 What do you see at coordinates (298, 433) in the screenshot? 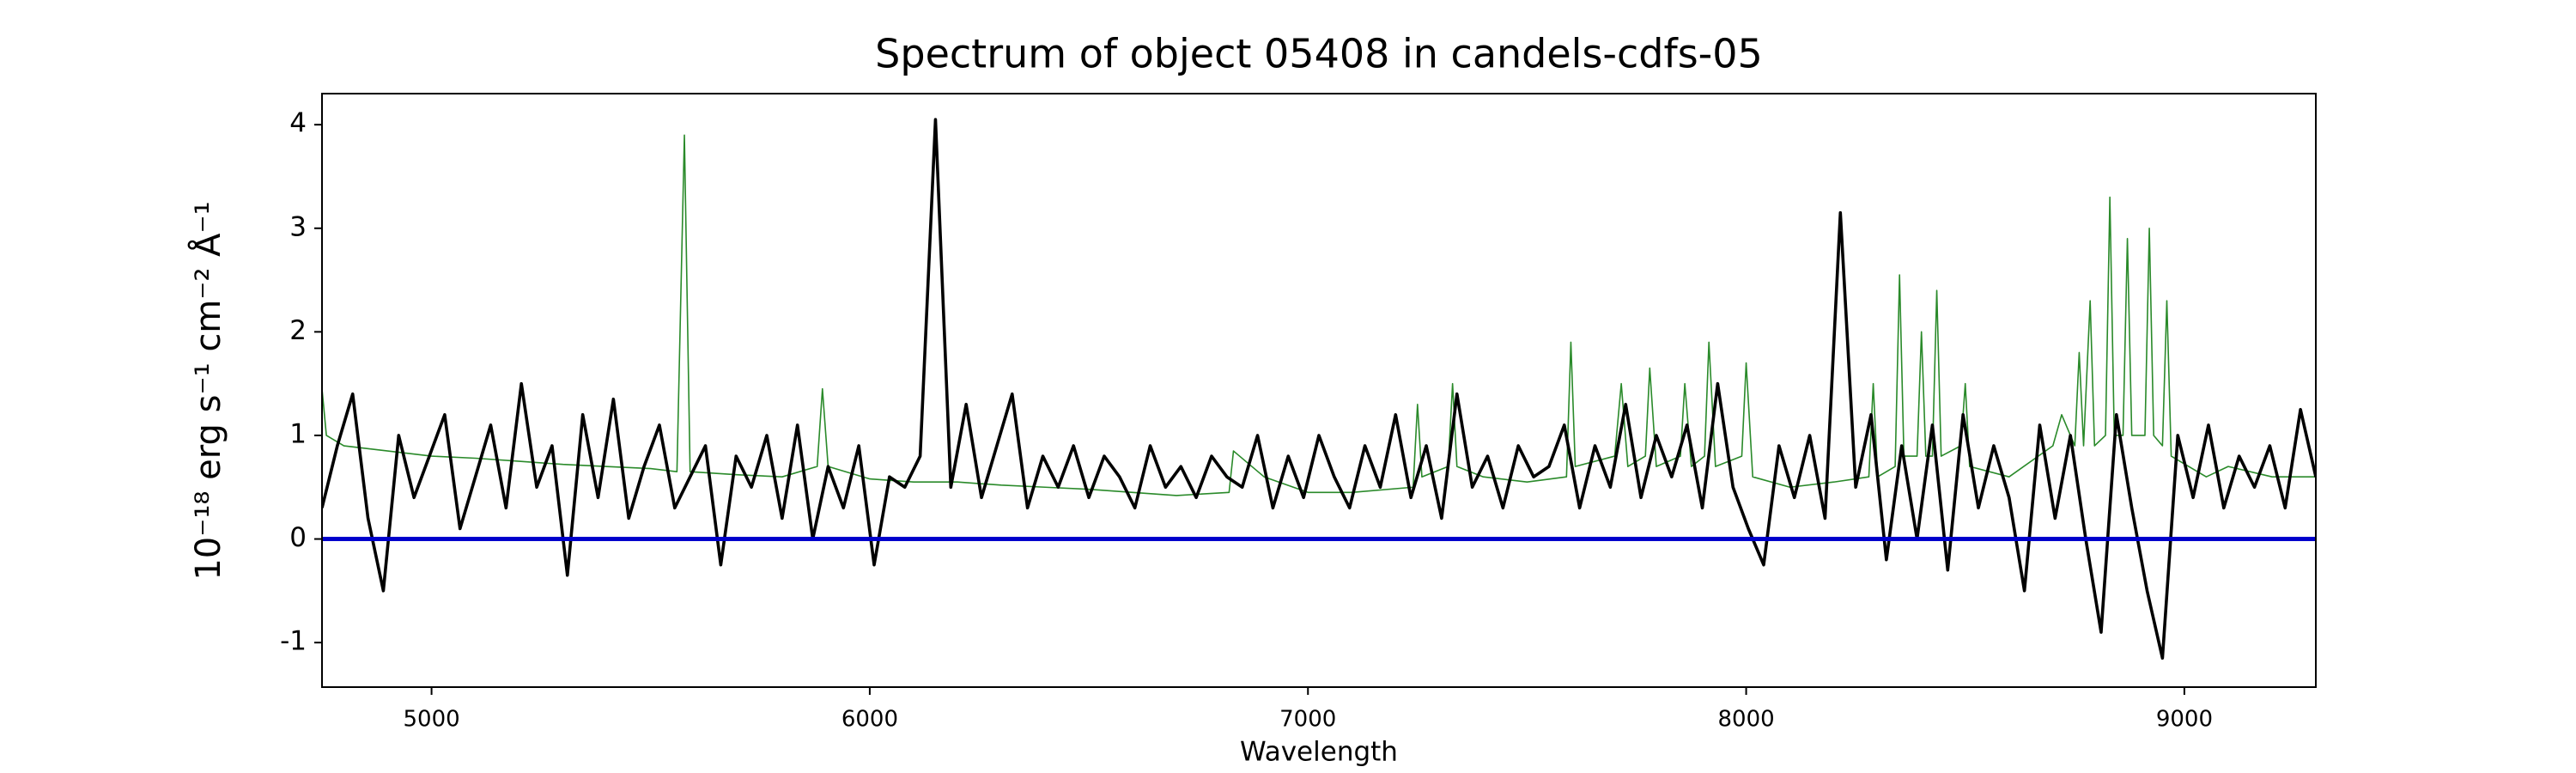
I see `y-tick-label: 1` at bounding box center [298, 433].